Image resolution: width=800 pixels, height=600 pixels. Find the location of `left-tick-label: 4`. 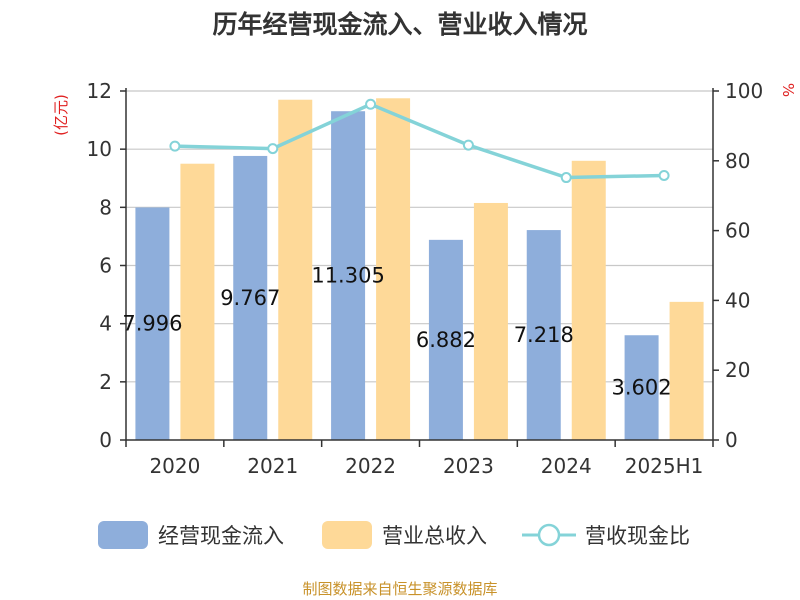

left-tick-label: 4 is located at coordinates (105, 324).